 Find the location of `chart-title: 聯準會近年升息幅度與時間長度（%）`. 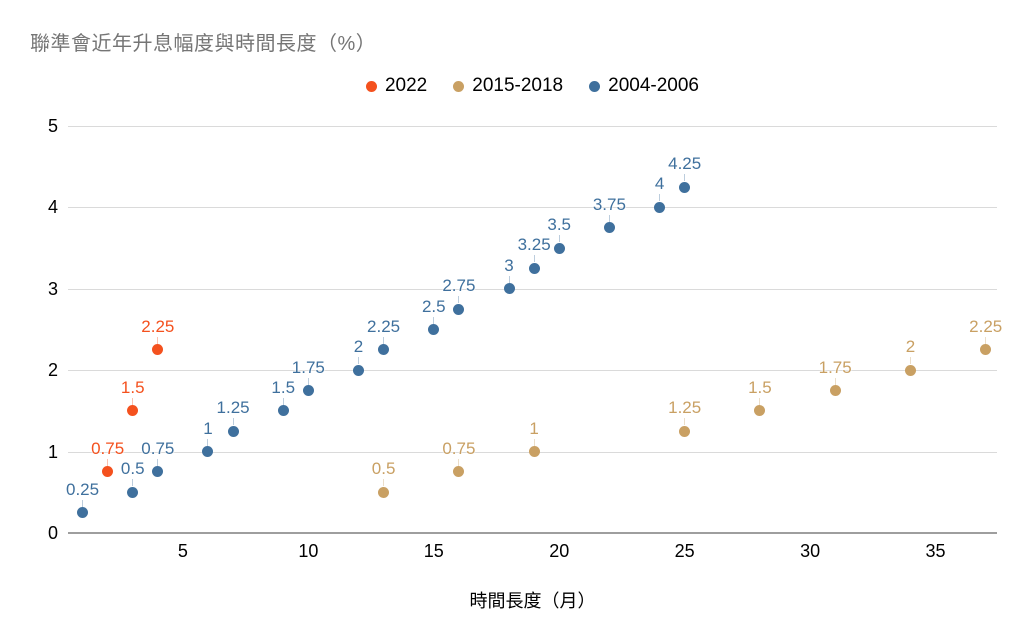

chart-title: 聯準會近年升息幅度與時間長度（%） is located at coordinates (203, 44).